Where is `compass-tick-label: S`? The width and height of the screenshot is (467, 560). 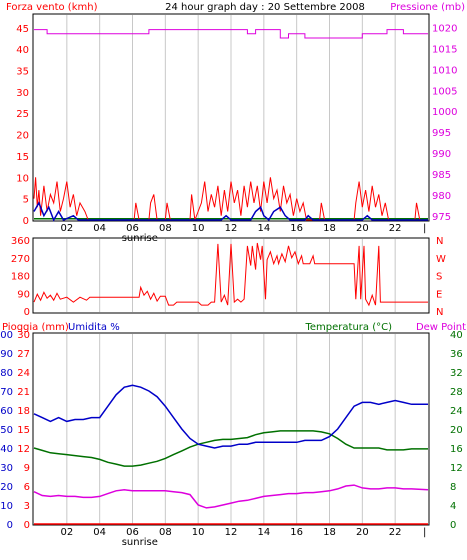
compass-tick-label: S is located at coordinates (439, 277).